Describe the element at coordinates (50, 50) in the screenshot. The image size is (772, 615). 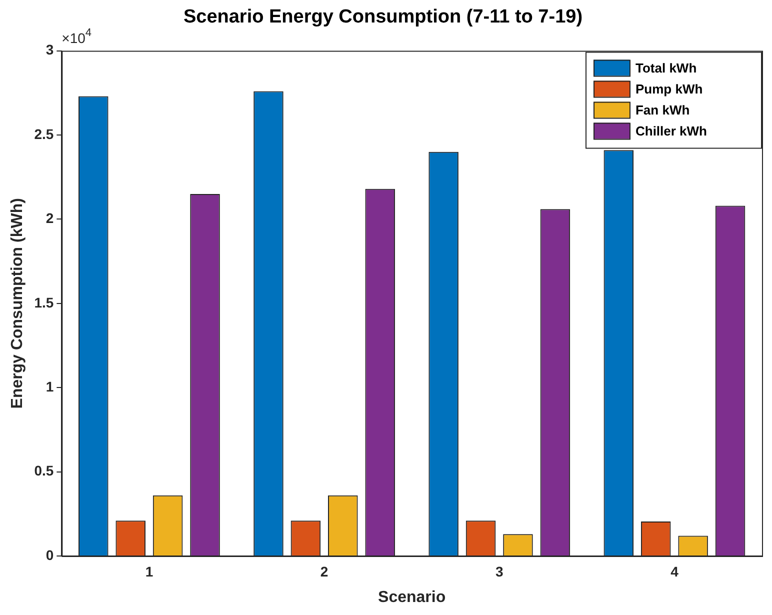
I see `y-tick-label: 3` at that location.